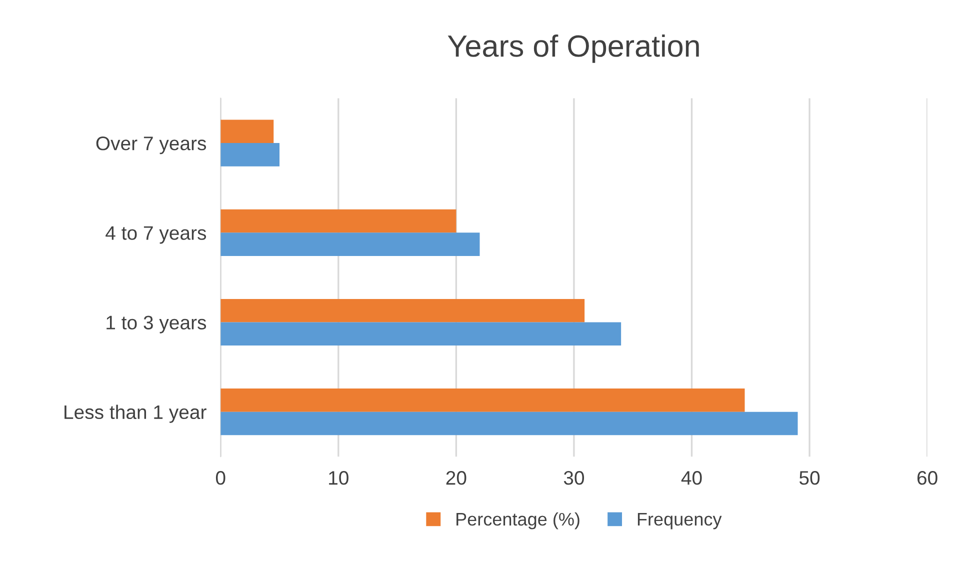 This screenshot has width=955, height=578. Describe the element at coordinates (135, 413) in the screenshot. I see `y-tick-label: Less than 1 year` at that location.